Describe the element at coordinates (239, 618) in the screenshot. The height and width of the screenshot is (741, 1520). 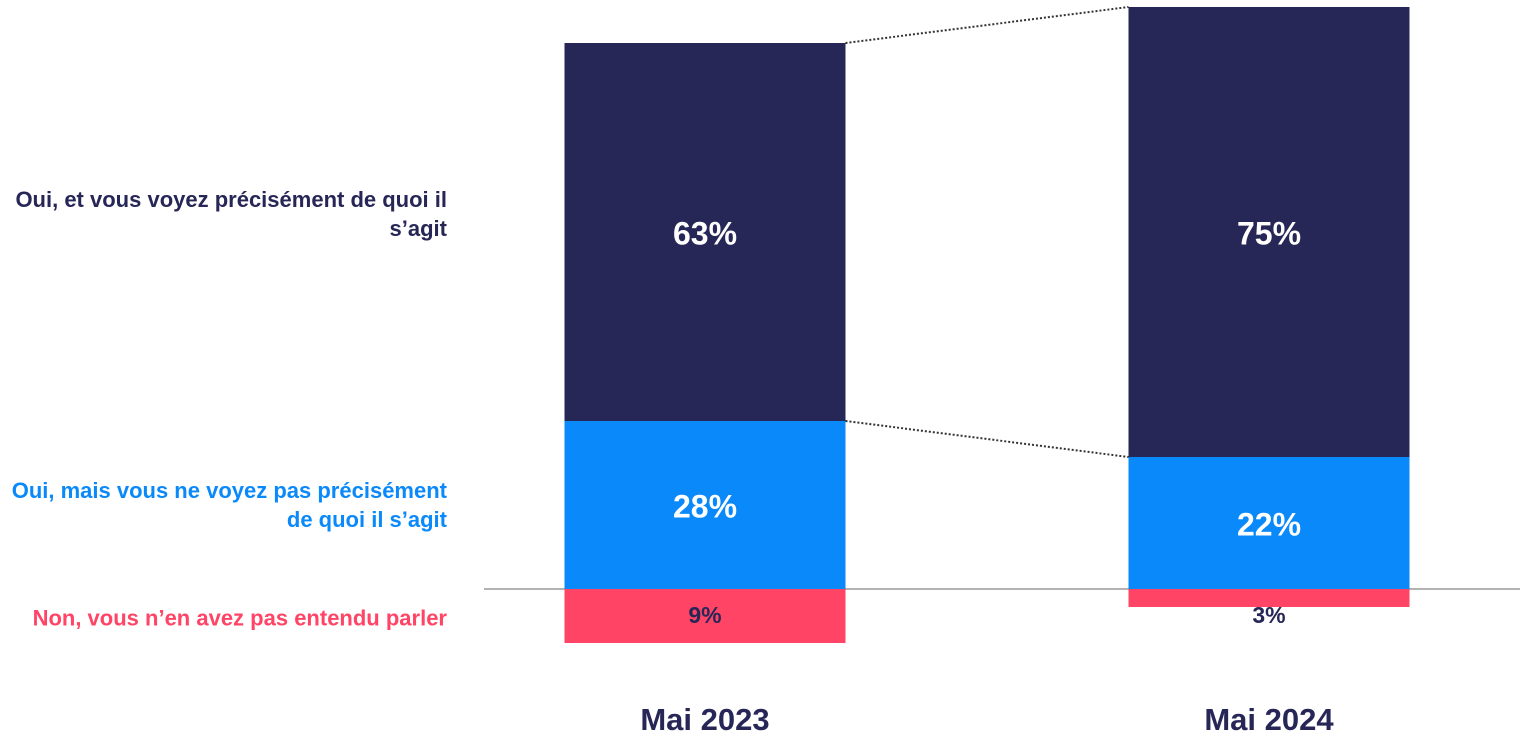
I see `legend-text: Non, vous n’en avez pas entendu parler` at that location.